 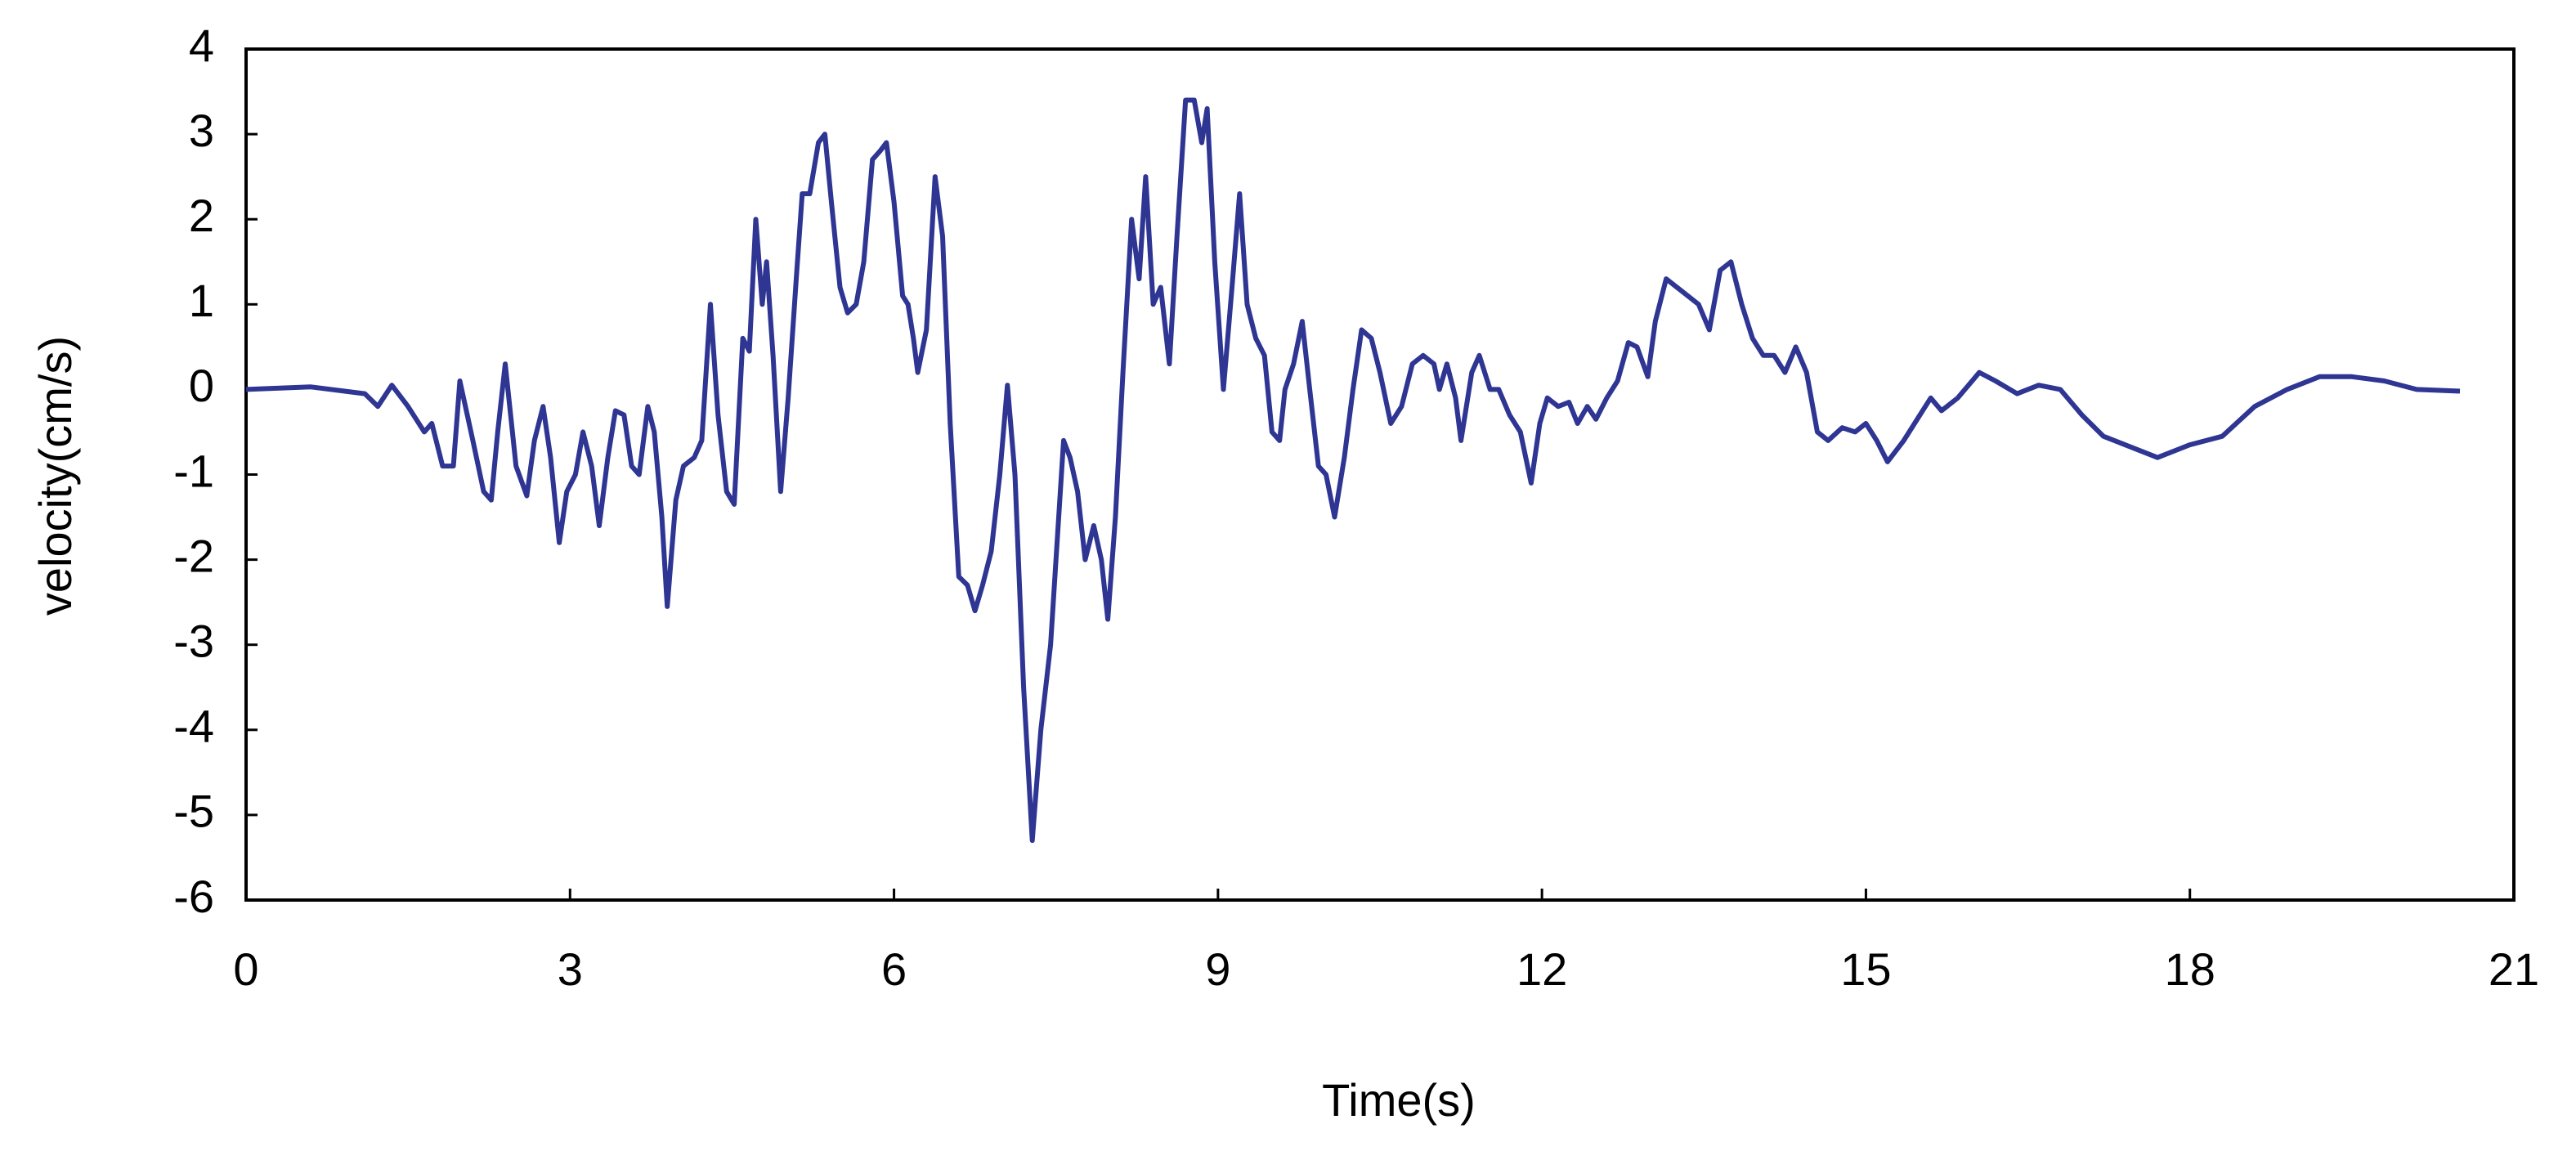 I want to click on y-tick-label: -3, so click(x=194, y=640).